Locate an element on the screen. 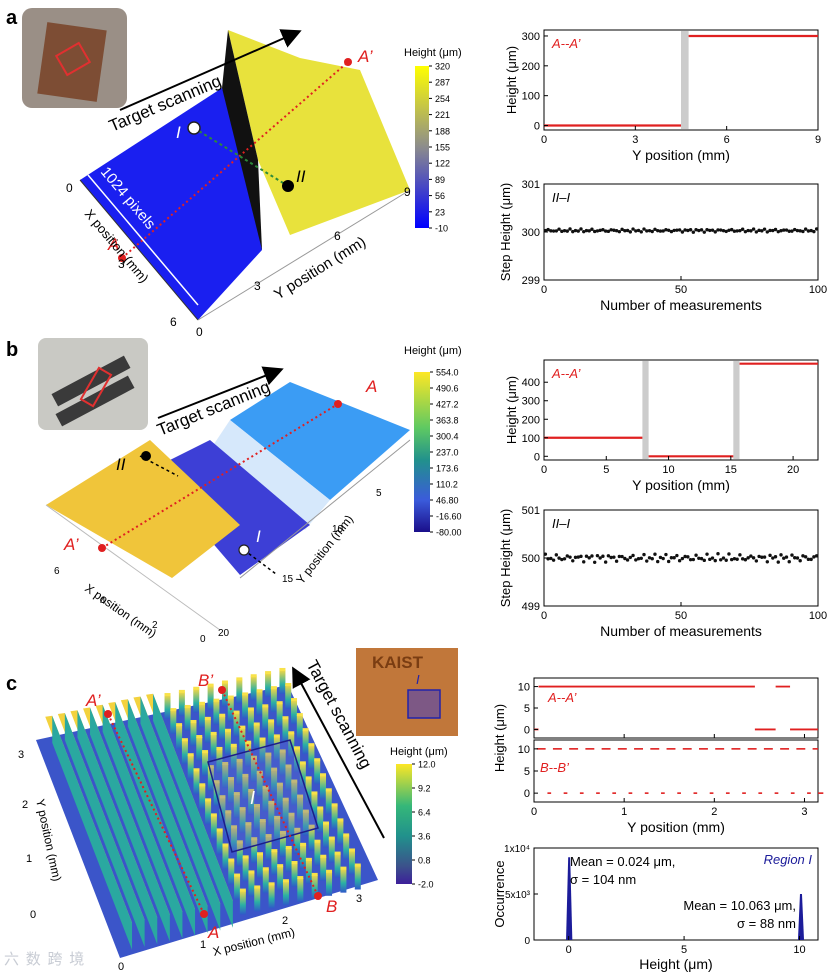 The width and height of the screenshot is (831, 975). panel-b-colorbar-tick-label-0: 554.0 is located at coordinates (447, 373).